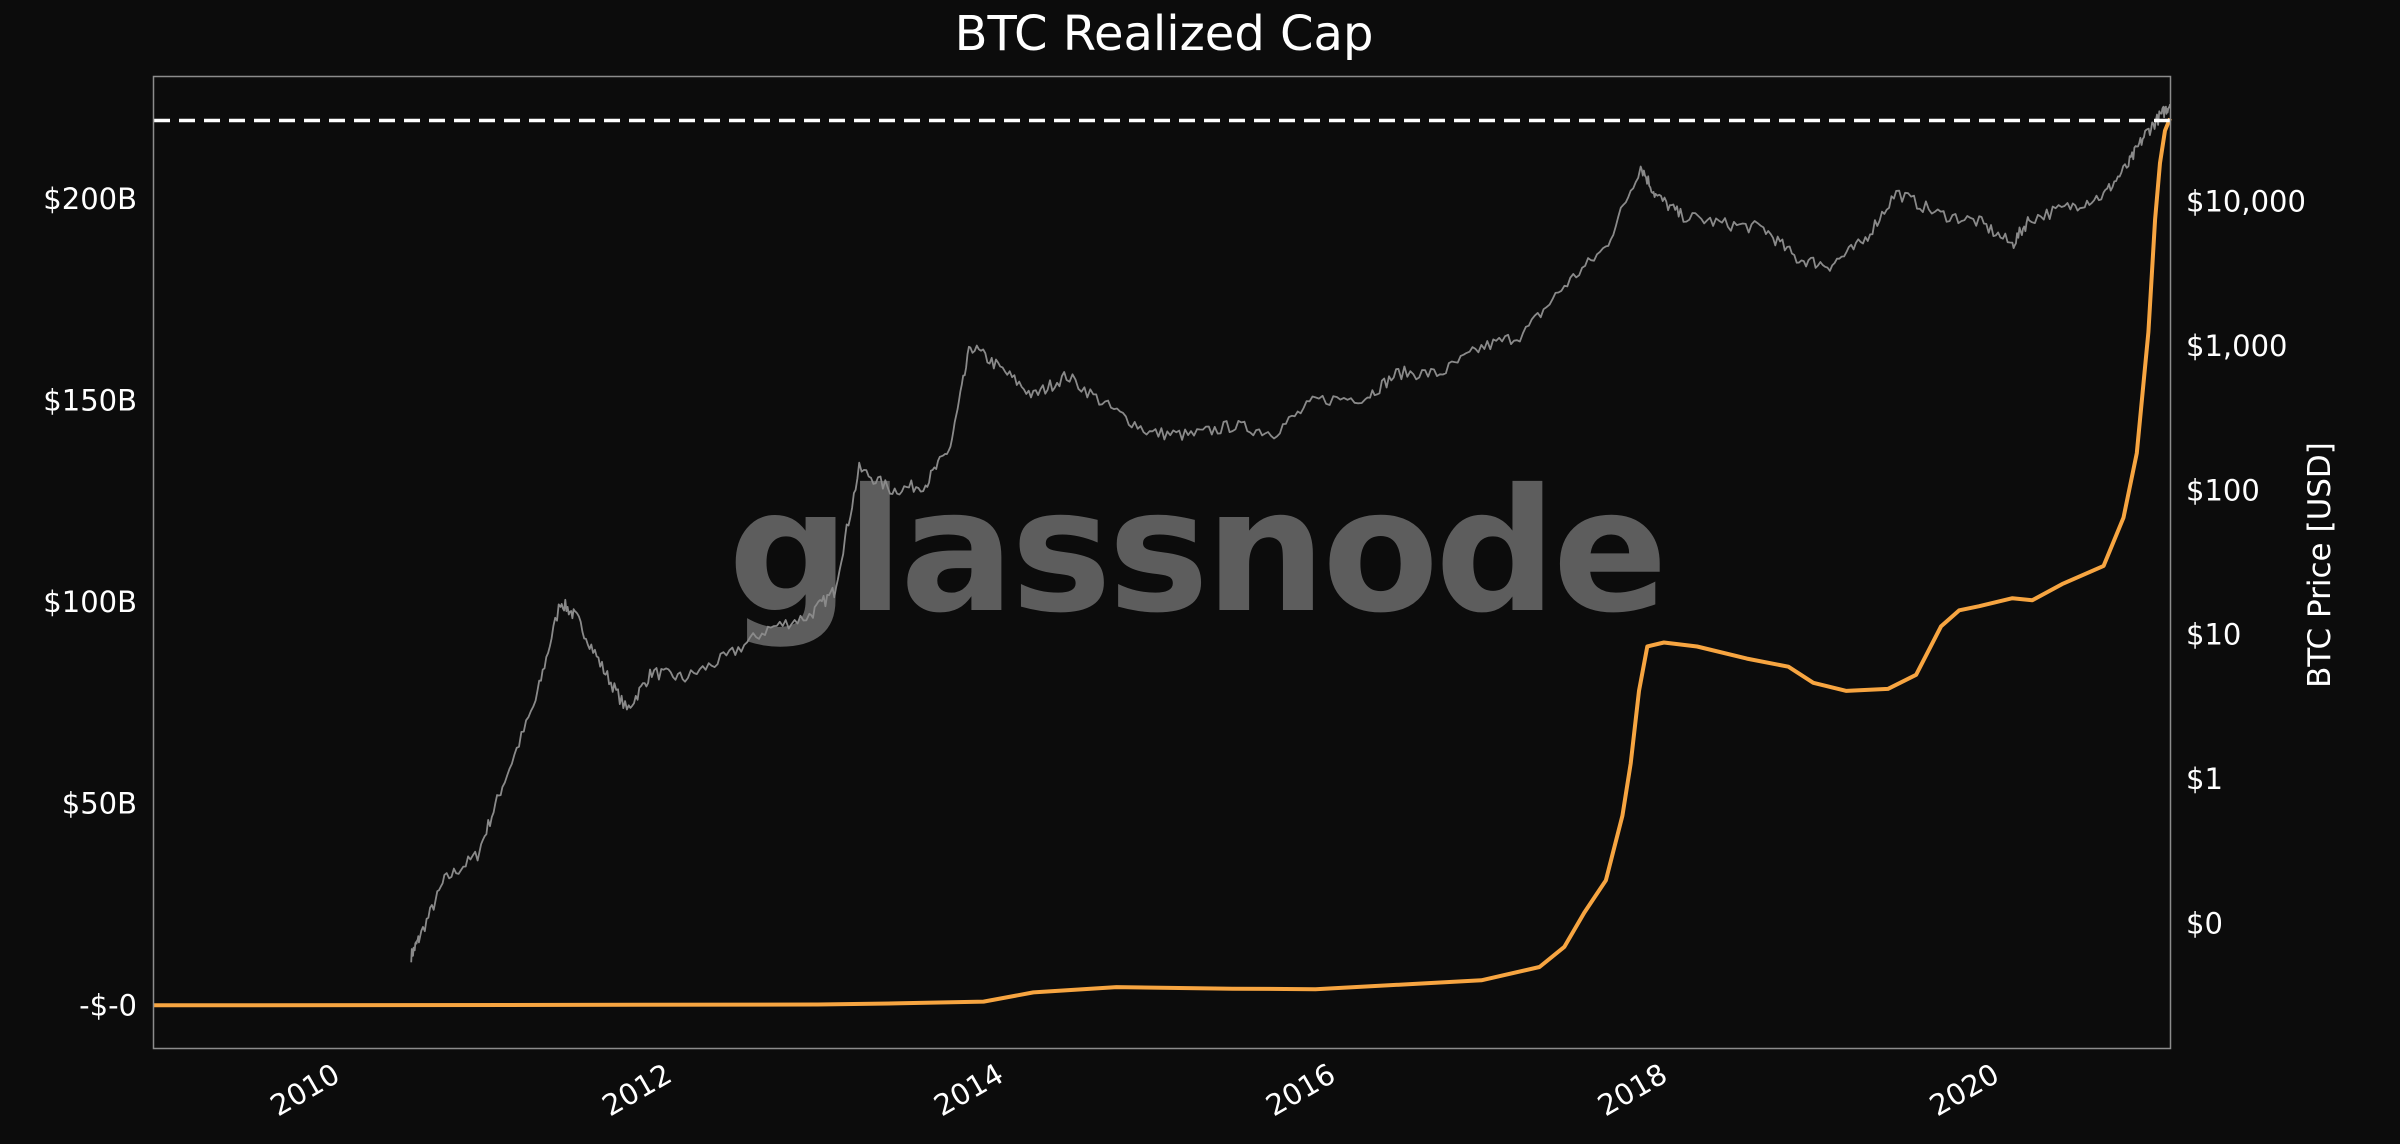 The height and width of the screenshot is (1144, 2400). I want to click on right-axis-tick-label: $1, so click(2204, 779).